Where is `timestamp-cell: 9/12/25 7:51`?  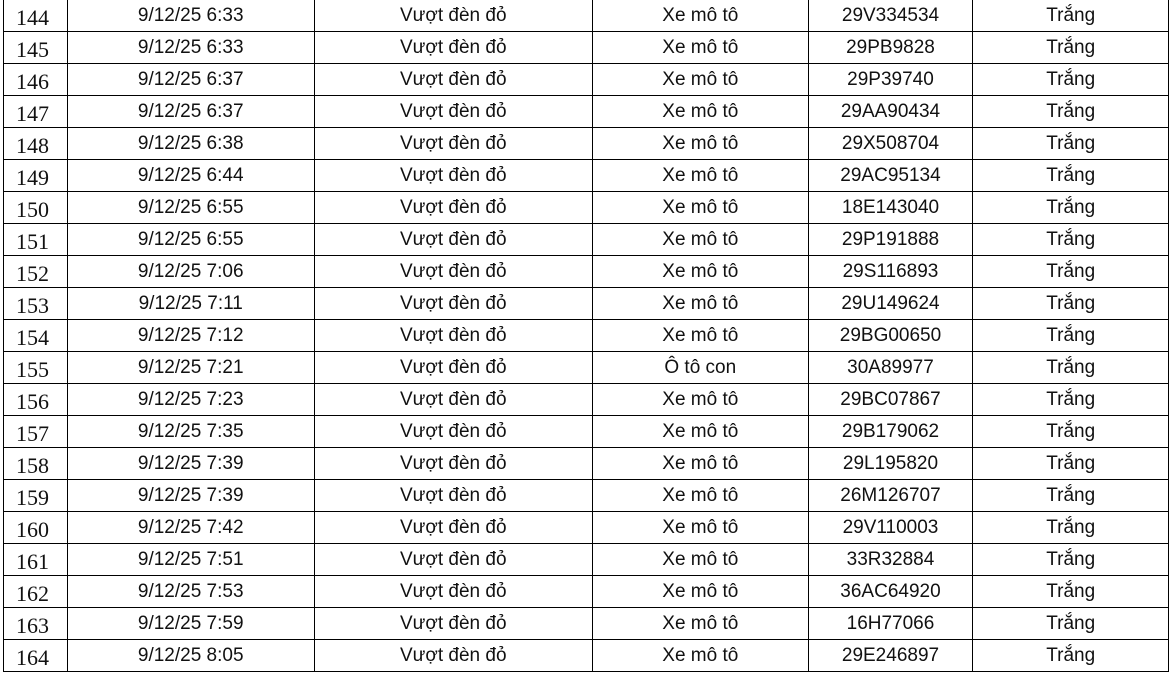
timestamp-cell: 9/12/25 7:51 is located at coordinates (190, 559).